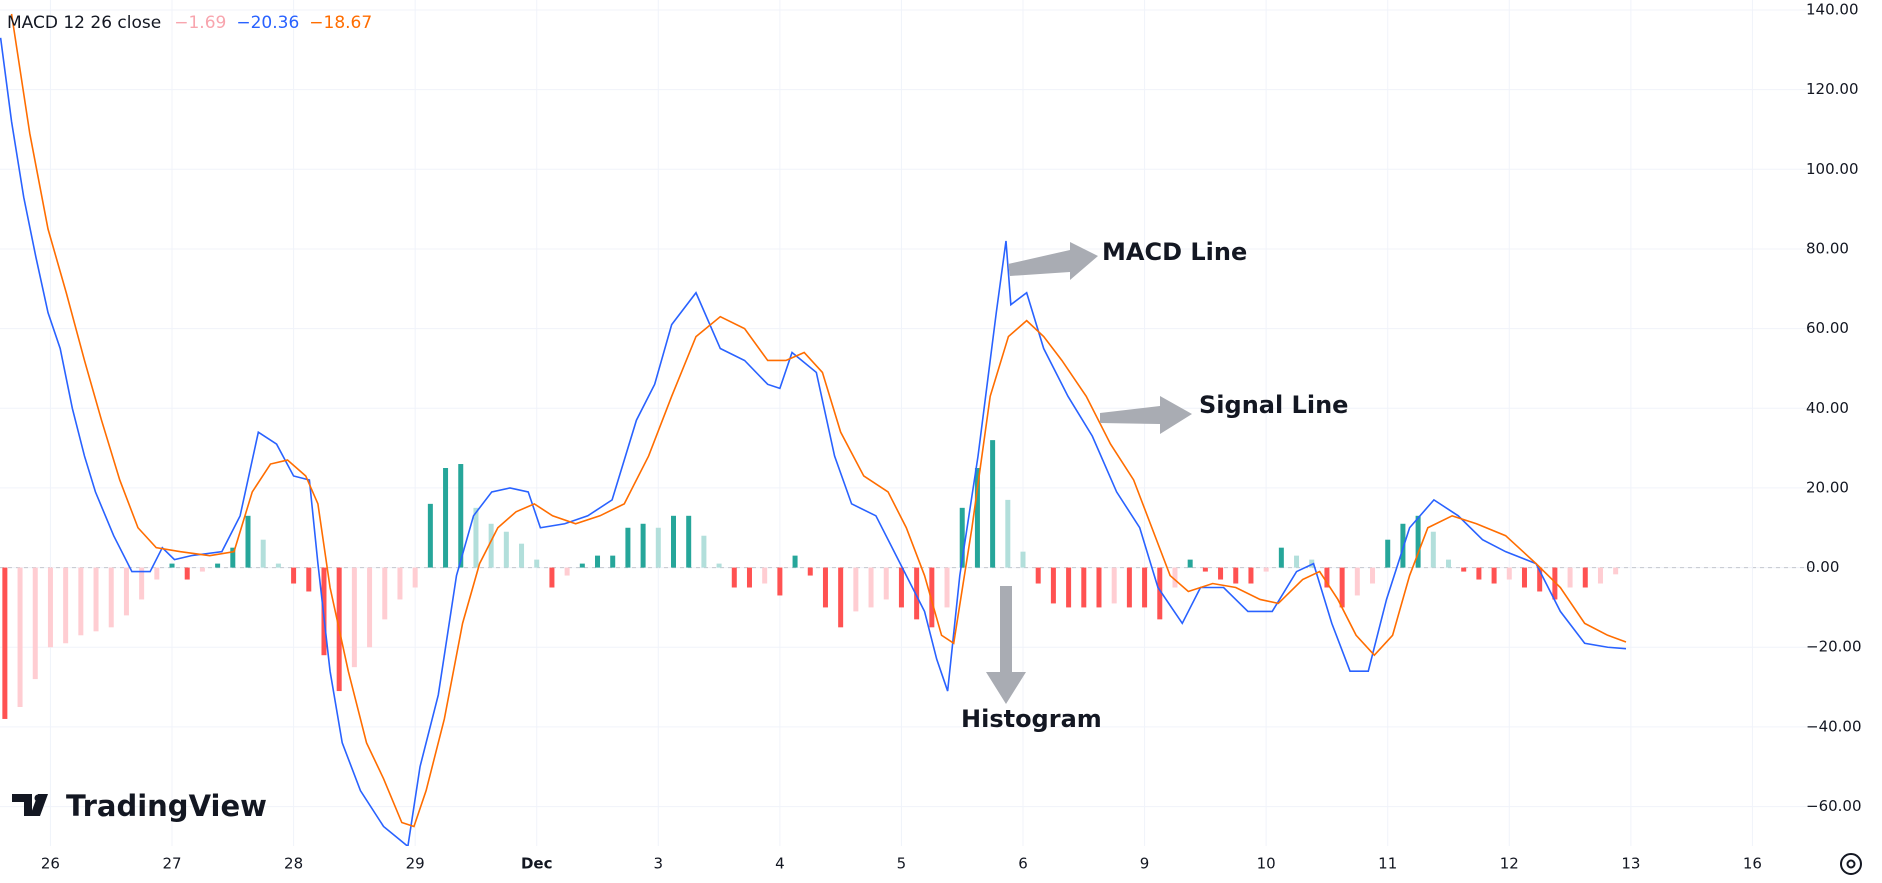 This screenshot has height=883, width=1882. What do you see at coordinates (1834, 726) in the screenshot?
I see `y-tick-label: −40.00` at bounding box center [1834, 726].